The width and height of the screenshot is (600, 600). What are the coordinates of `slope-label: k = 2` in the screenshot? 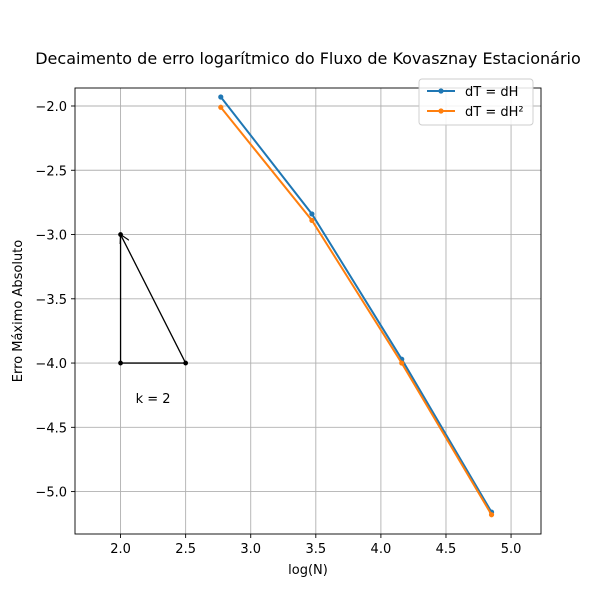 It's located at (153, 399).